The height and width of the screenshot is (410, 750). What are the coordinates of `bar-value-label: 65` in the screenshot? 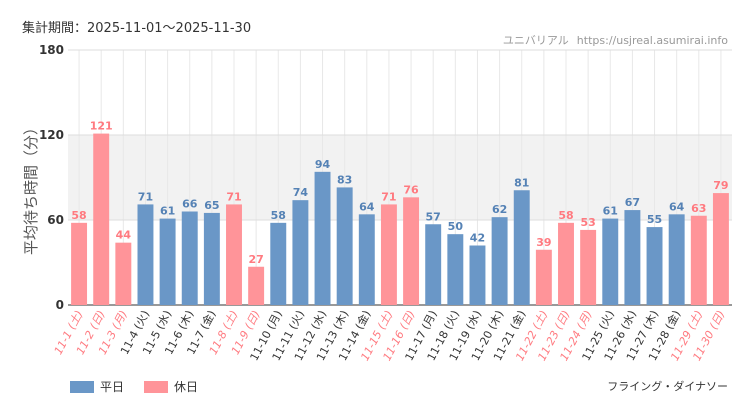 It's located at (211, 205).